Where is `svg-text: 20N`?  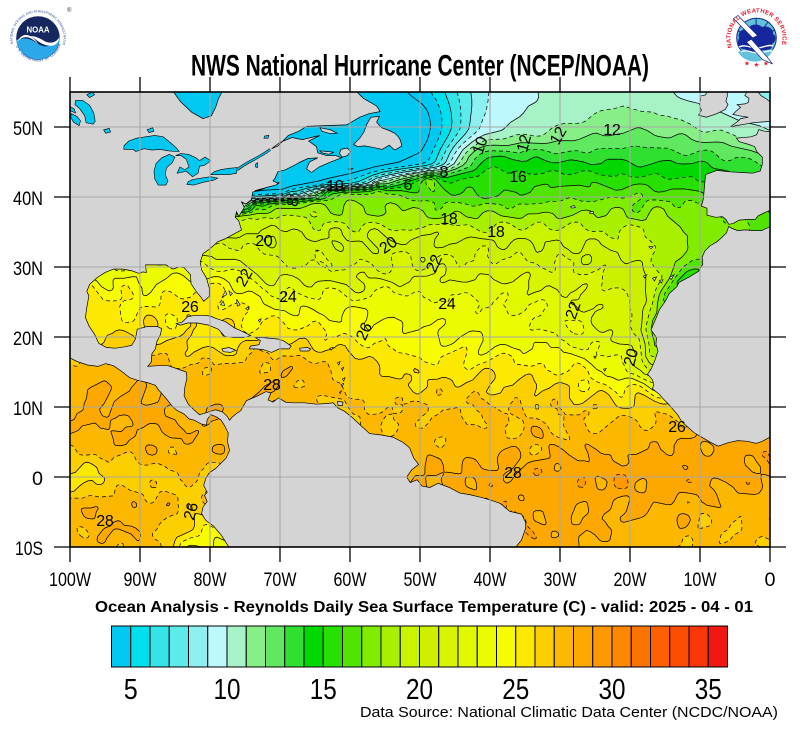
svg-text: 20N is located at coordinates (28, 339).